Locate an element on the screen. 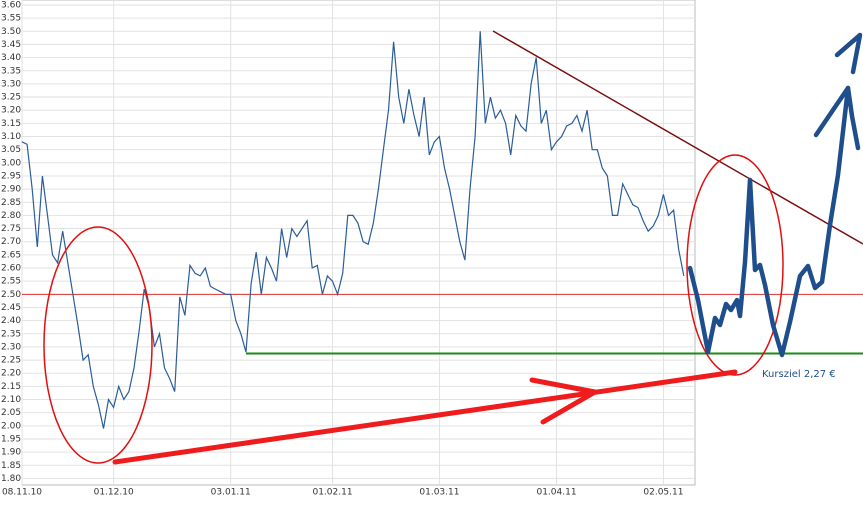 This screenshot has height=517, width=863. y-tick-label: 3.40 is located at coordinates (11, 58).